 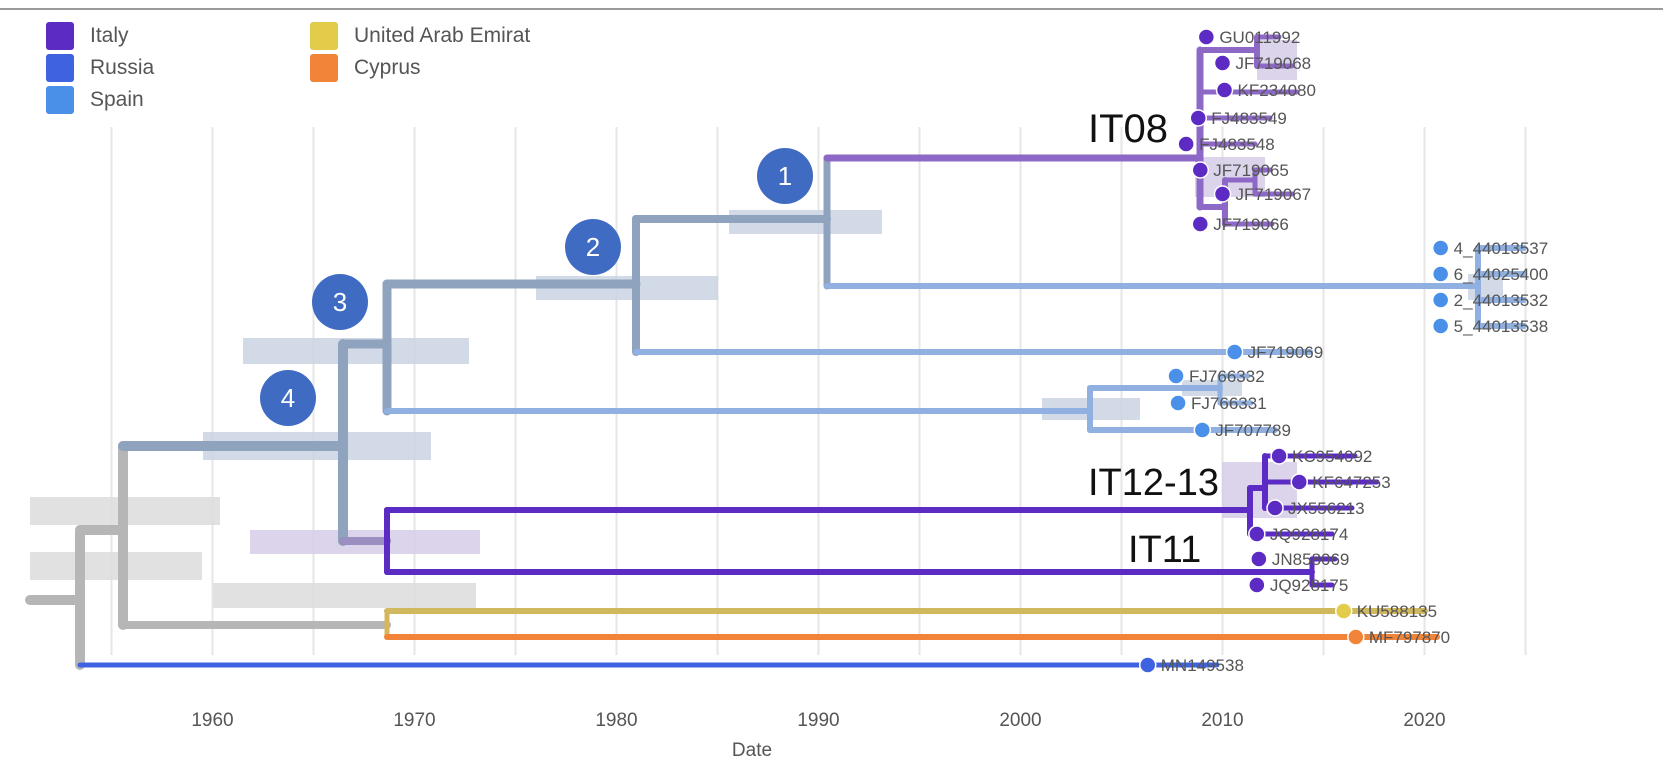 What do you see at coordinates (1277, 90) in the screenshot?
I see `tip-label: KF234080` at bounding box center [1277, 90].